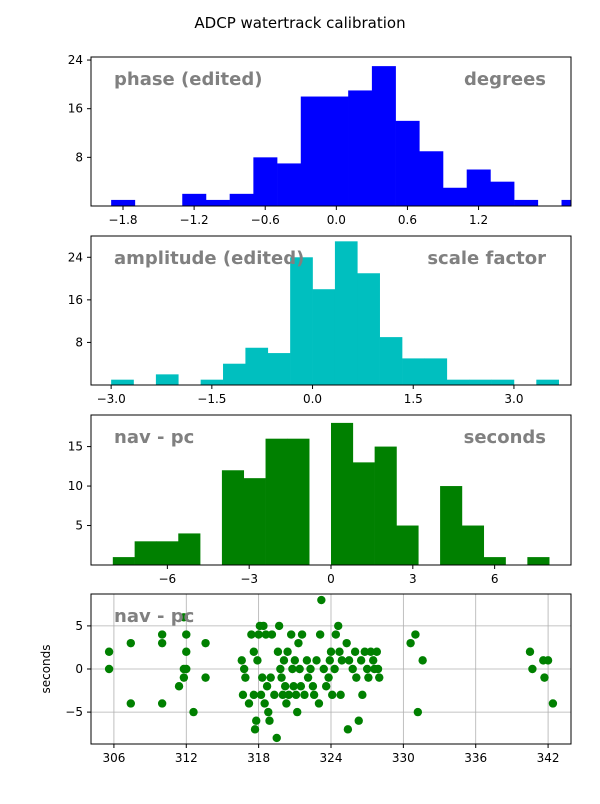 The width and height of the screenshot is (600, 804). I want to click on annotation-right: seconds, so click(505, 437).